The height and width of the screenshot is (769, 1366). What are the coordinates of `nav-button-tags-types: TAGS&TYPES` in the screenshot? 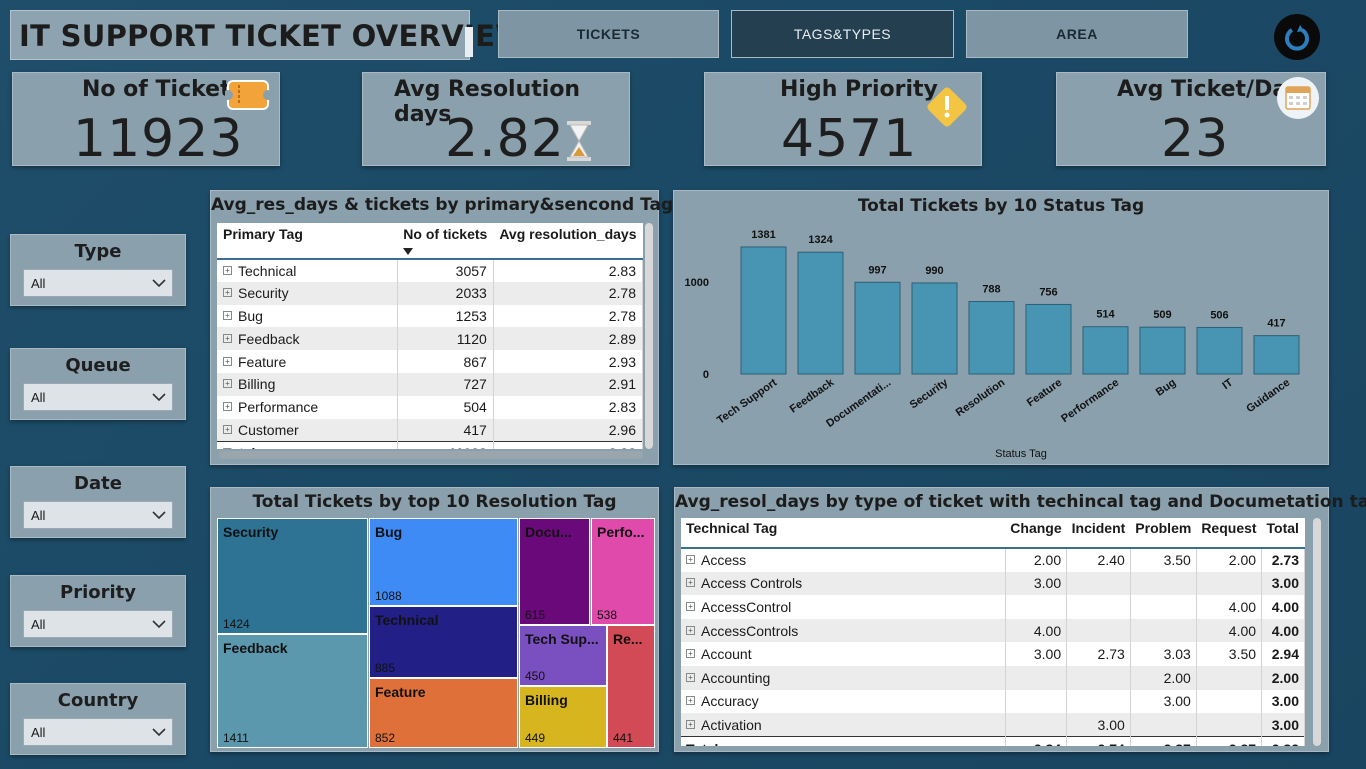 It's located at (842, 34).